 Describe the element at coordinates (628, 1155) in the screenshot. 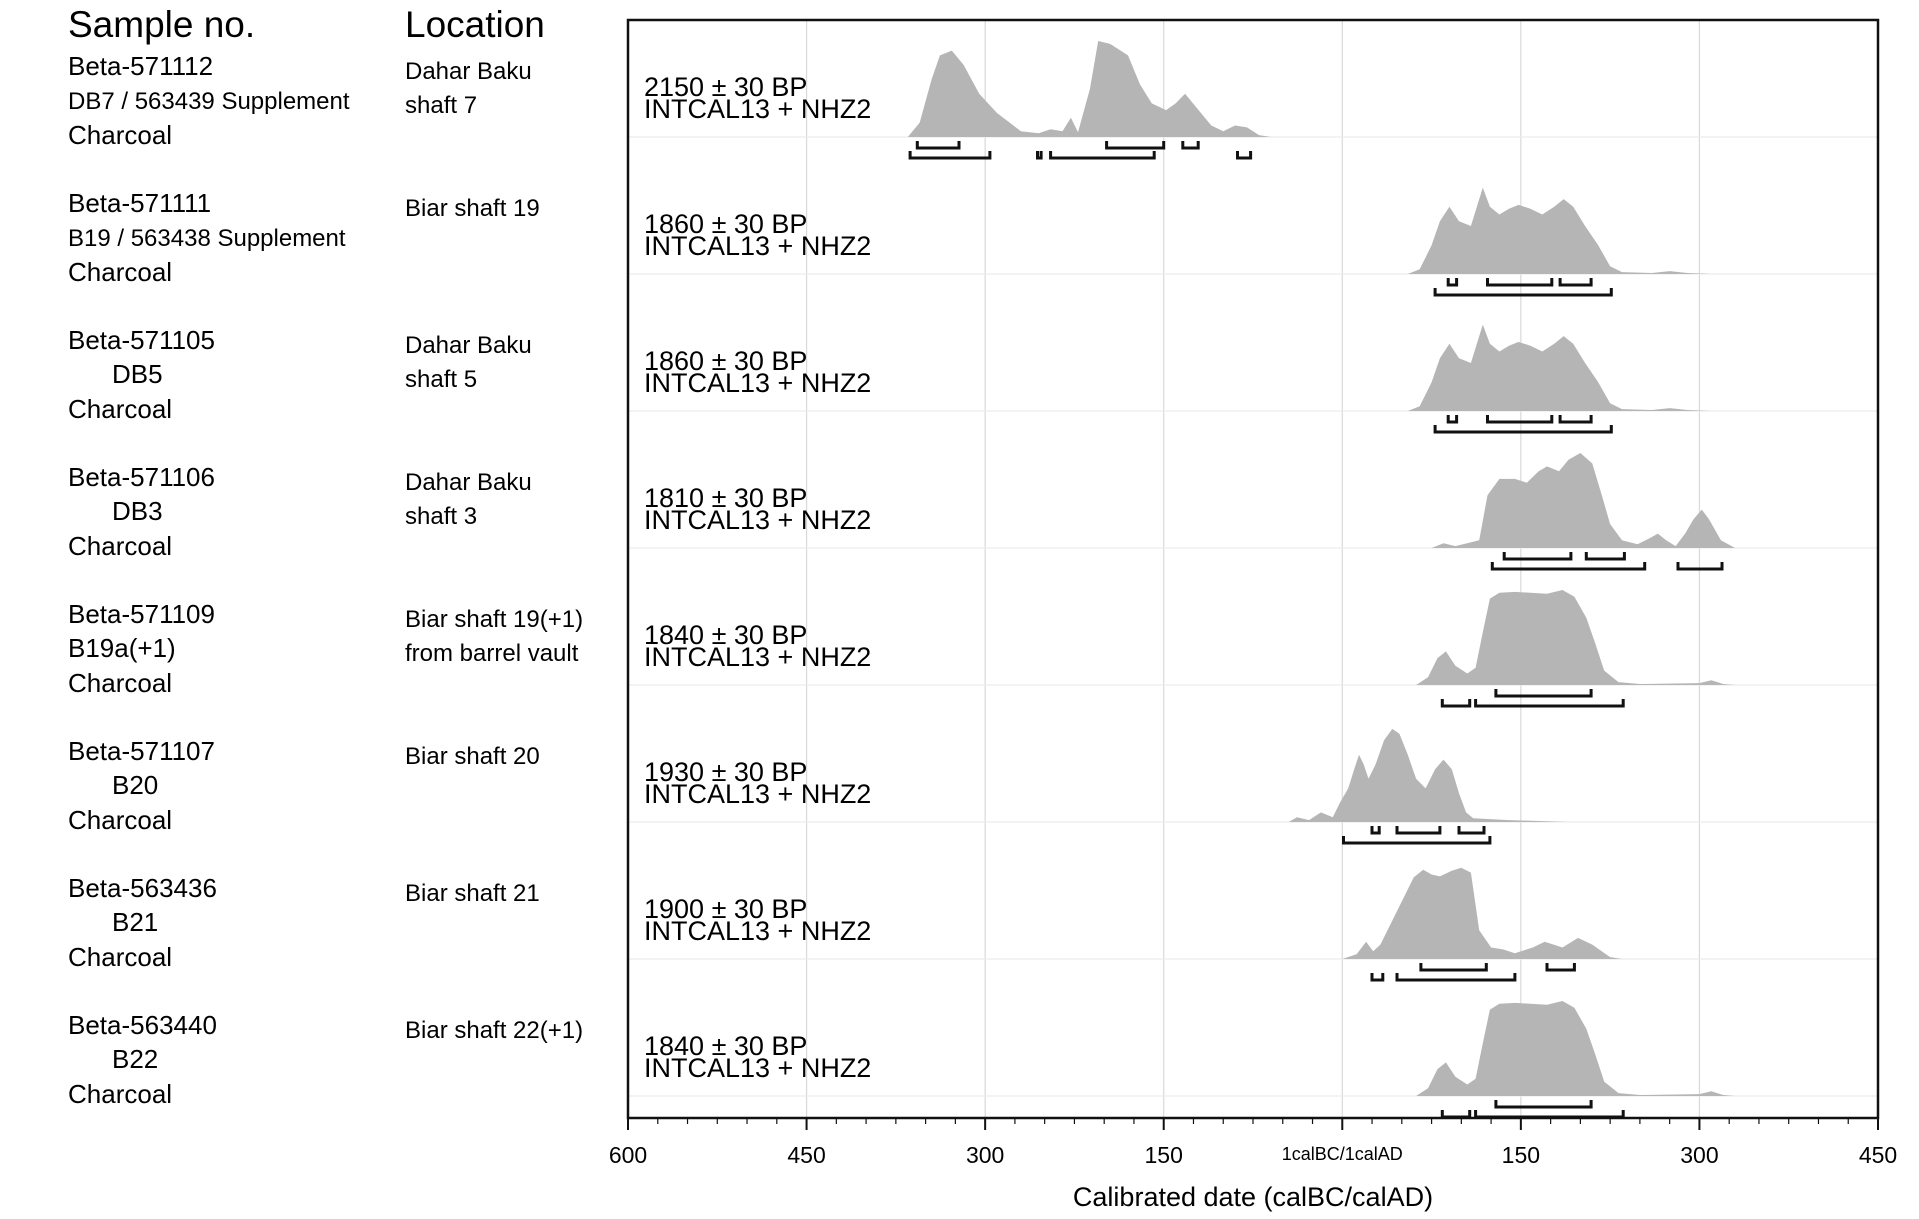

I see `x-tick-label: 600` at that location.